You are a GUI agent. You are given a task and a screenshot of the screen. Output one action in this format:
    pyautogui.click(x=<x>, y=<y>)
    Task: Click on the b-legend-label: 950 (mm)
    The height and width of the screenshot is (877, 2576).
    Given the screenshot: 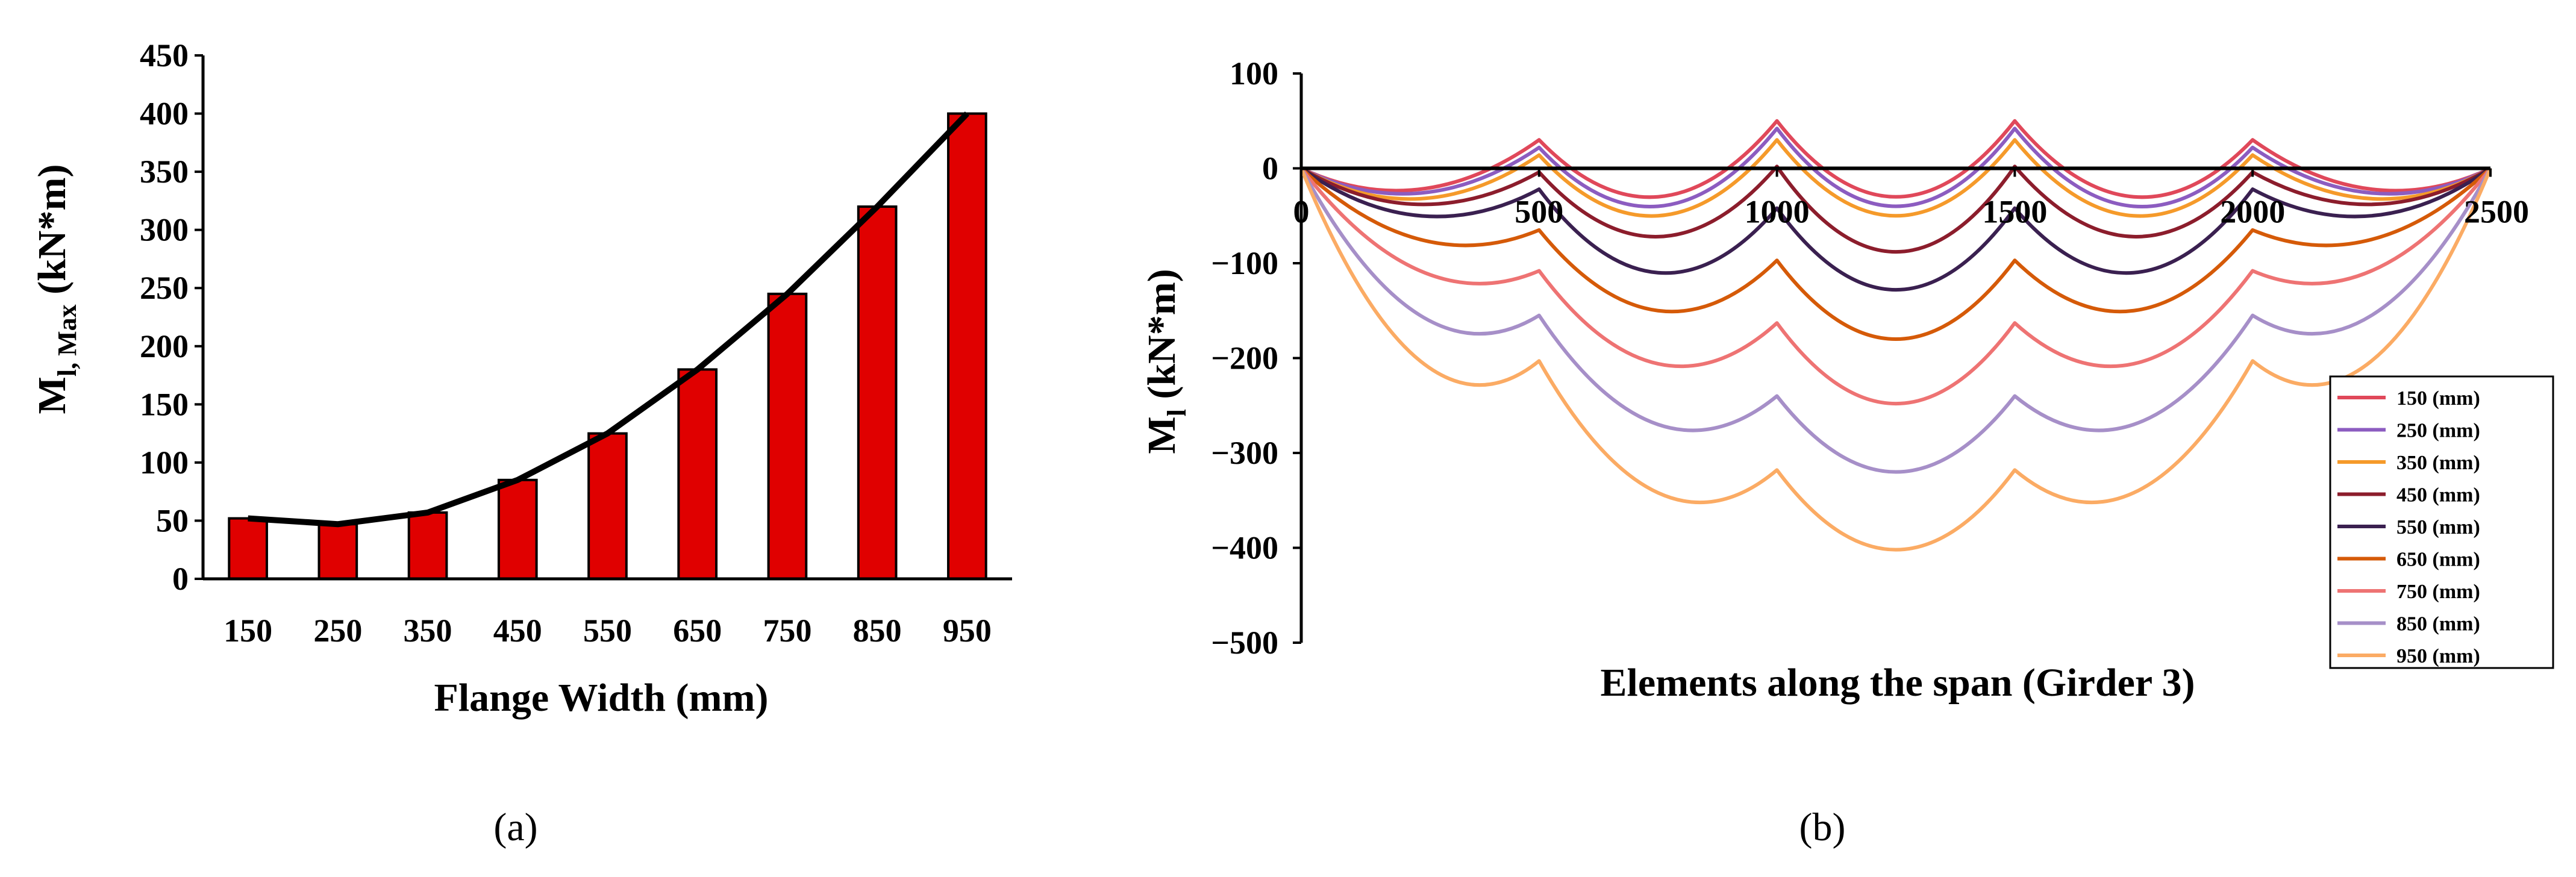 What is the action you would take?
    pyautogui.click(x=2438, y=656)
    